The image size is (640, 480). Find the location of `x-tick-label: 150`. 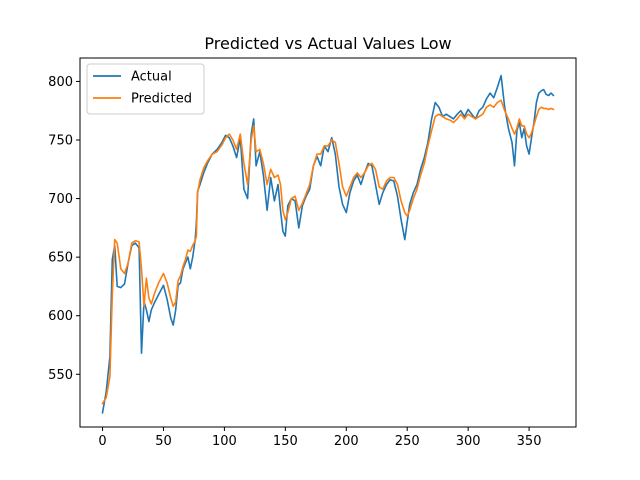

x-tick-label: 150 is located at coordinates (285, 441).